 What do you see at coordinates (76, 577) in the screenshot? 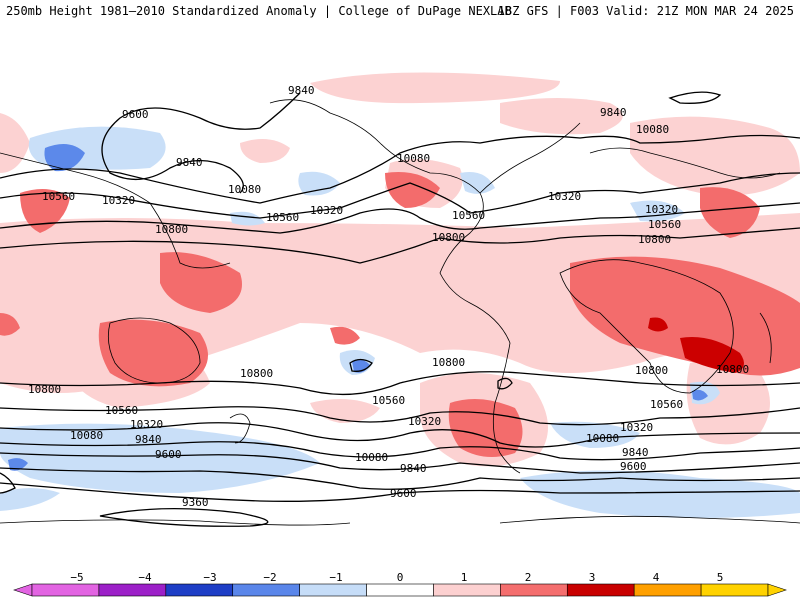
I see `colorbar-tick-label: −5` at bounding box center [76, 577].